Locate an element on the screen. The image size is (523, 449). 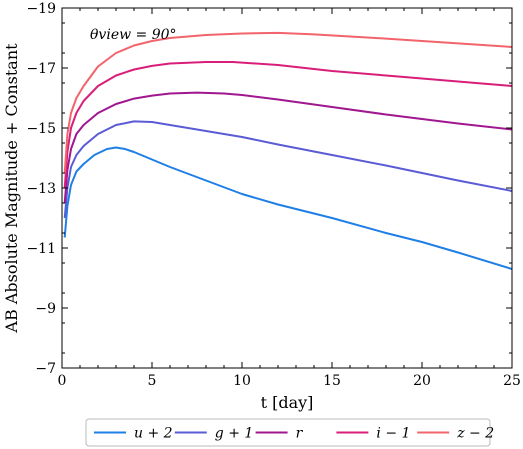
x-tick-label: 0 is located at coordinates (62, 381).